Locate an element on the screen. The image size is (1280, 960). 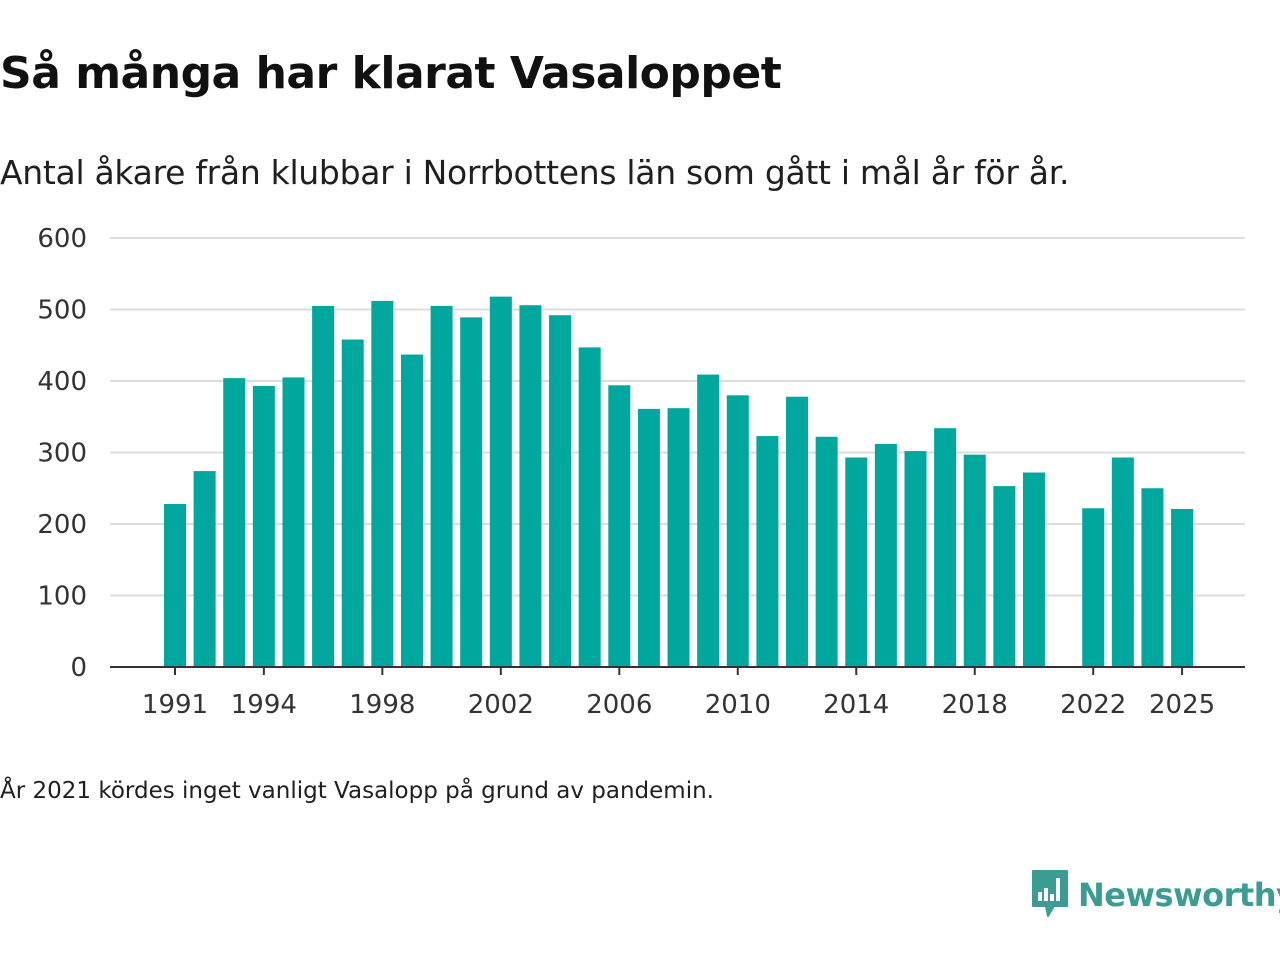
bar-2010 is located at coordinates (737, 531).